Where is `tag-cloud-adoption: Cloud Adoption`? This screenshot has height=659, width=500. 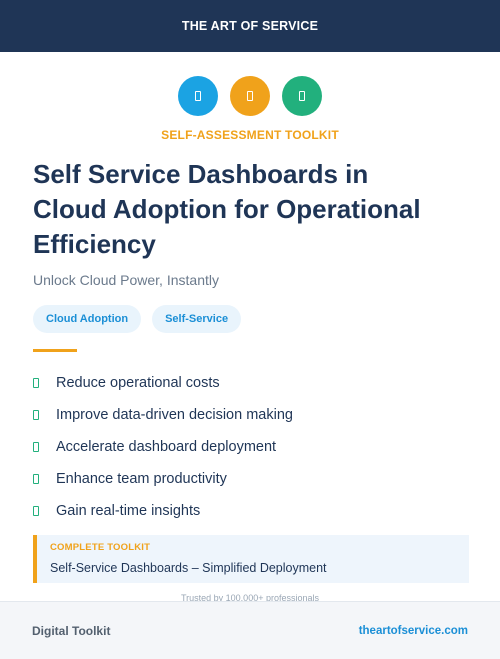 tag-cloud-adoption: Cloud Adoption is located at coordinates (87, 319).